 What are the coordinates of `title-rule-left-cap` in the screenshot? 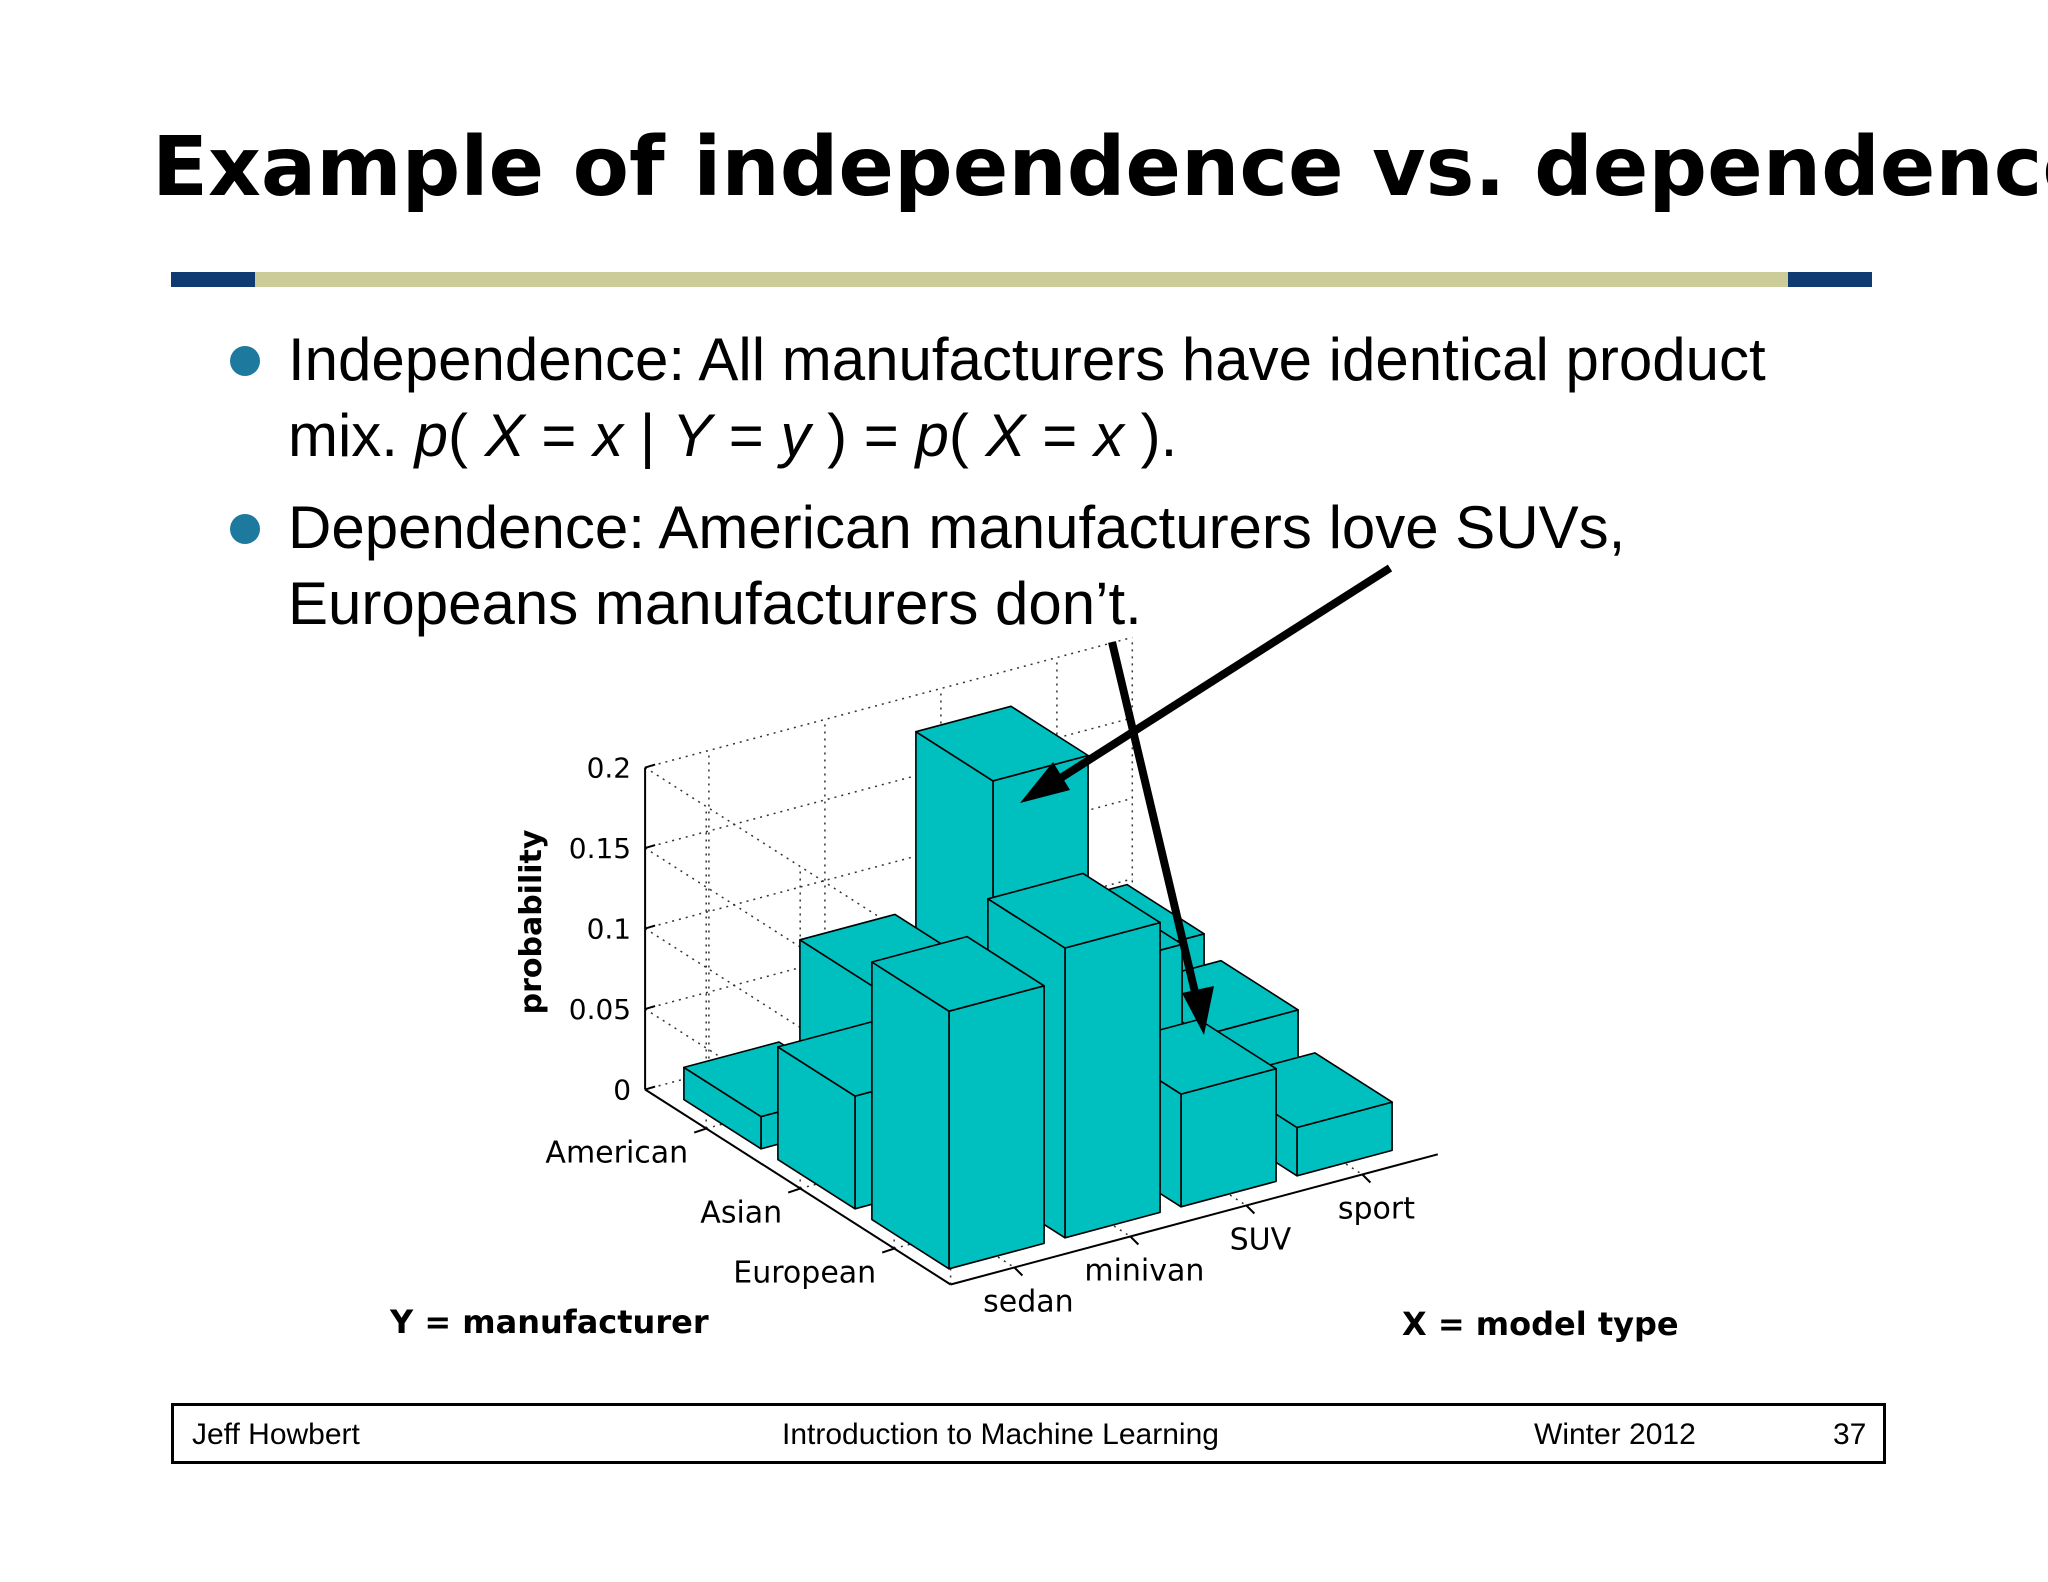 It's located at (213, 279).